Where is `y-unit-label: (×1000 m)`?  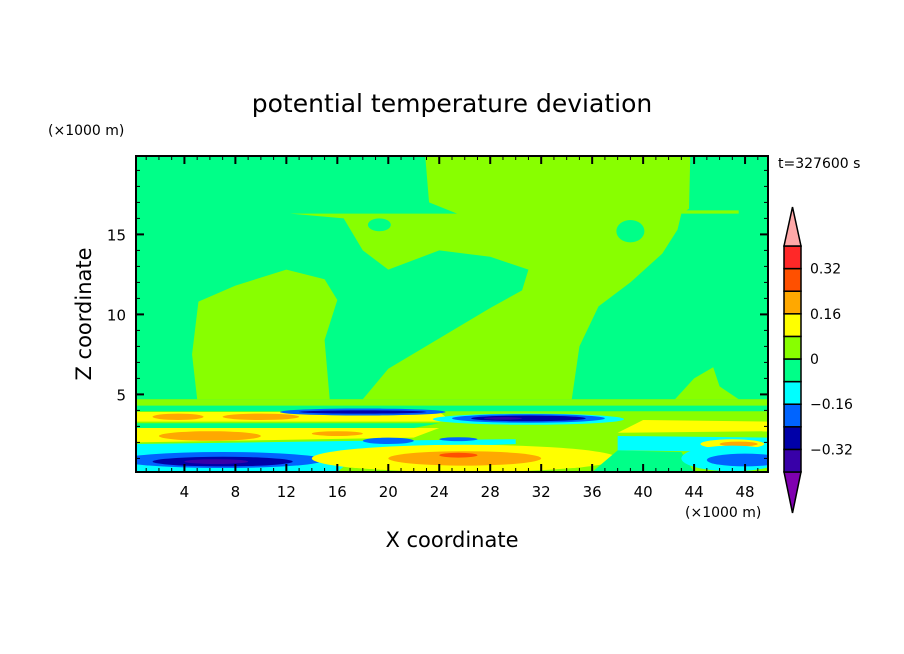
y-unit-label: (×1000 m) is located at coordinates (86, 131).